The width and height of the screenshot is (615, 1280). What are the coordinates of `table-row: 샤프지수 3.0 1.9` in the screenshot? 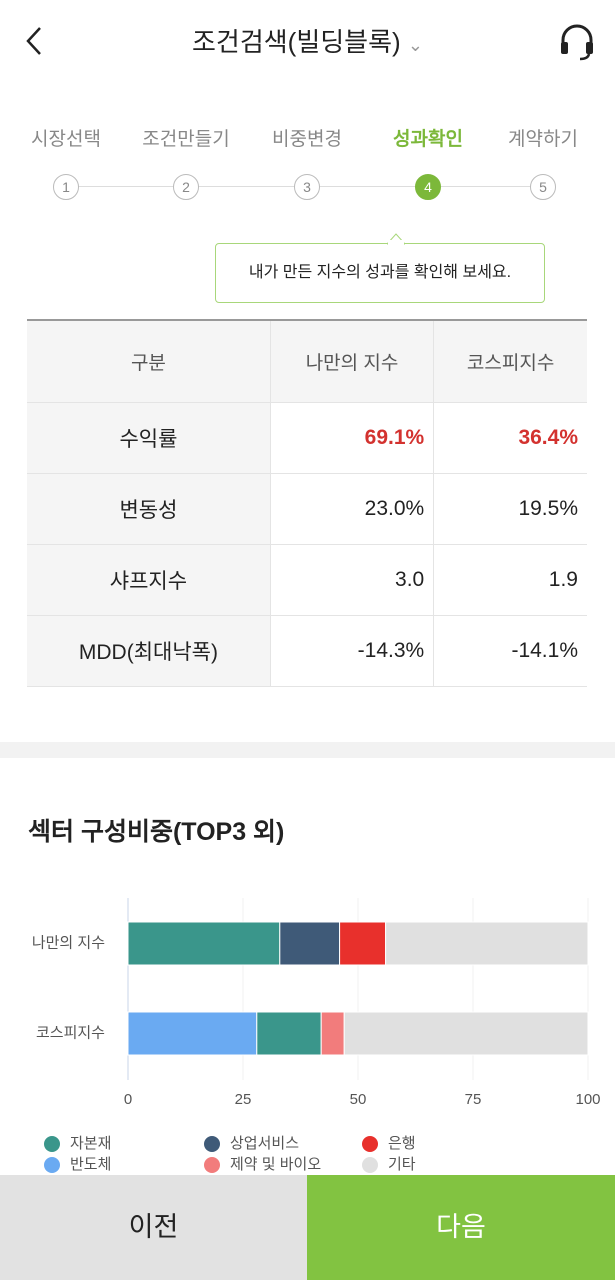 It's located at (307, 580).